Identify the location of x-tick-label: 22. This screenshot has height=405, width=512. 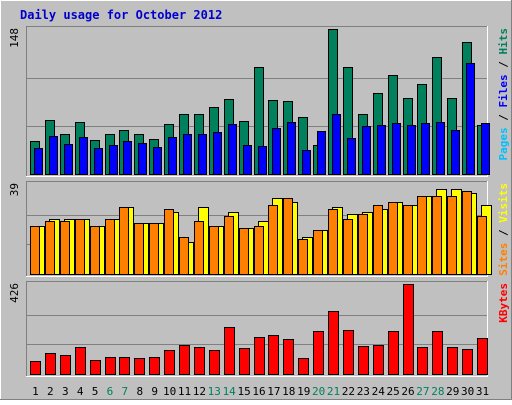
(348, 391).